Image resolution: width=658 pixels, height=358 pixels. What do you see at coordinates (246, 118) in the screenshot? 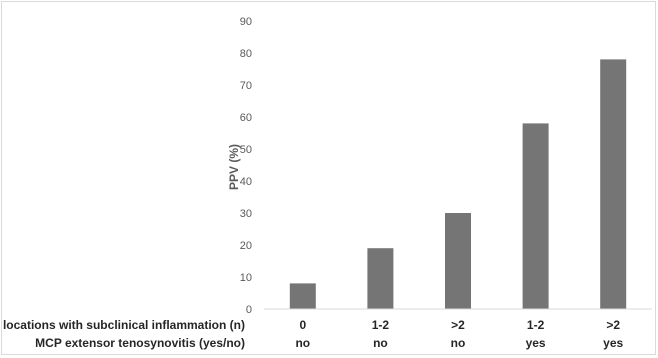
I see `y-tick-label: 60` at bounding box center [246, 118].